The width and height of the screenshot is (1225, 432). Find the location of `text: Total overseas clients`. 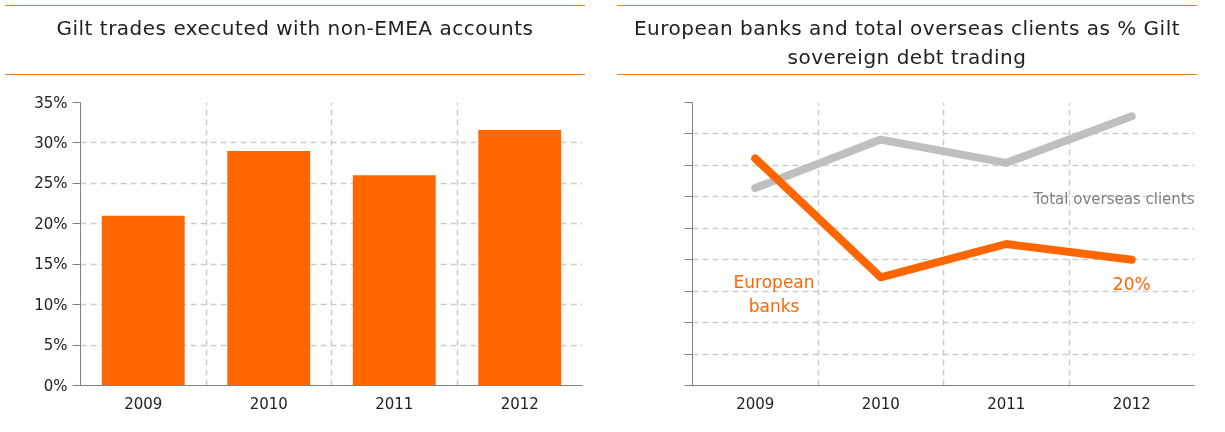

text: Total overseas clients is located at coordinates (1113, 198).